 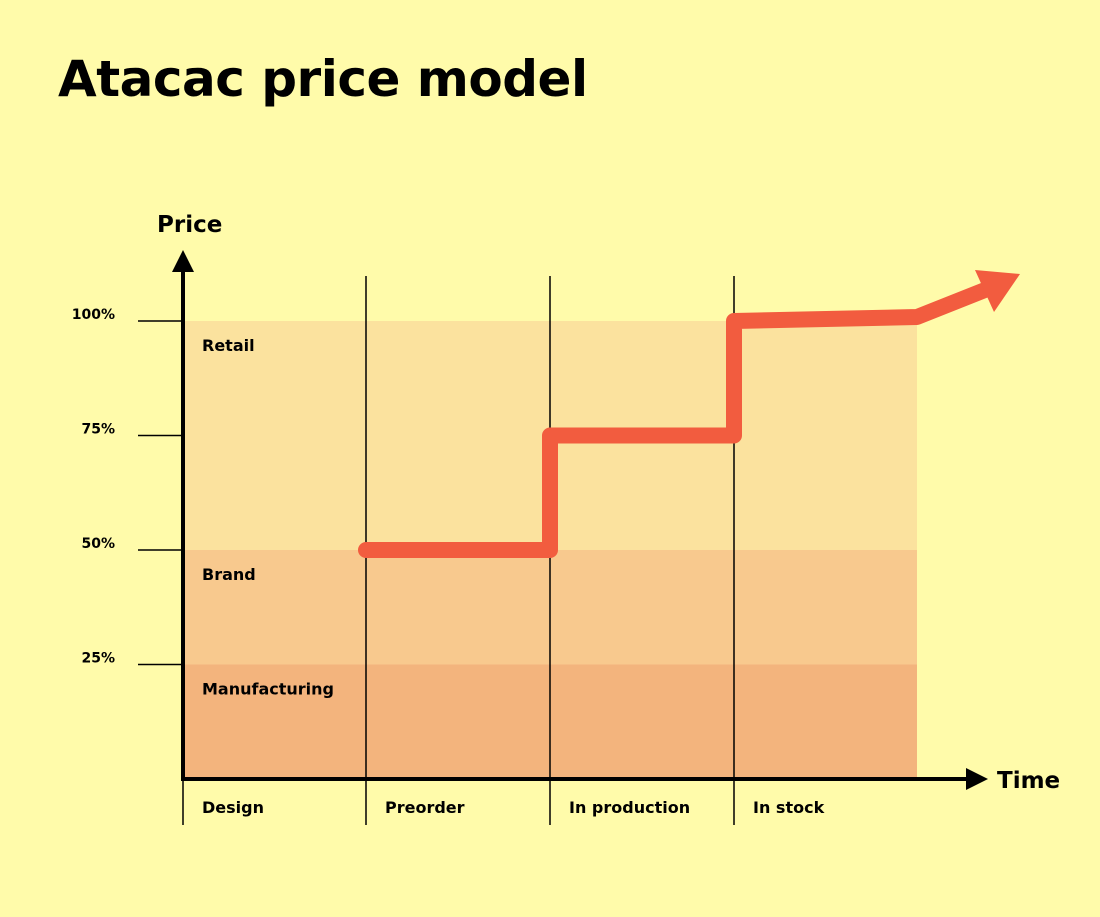 What do you see at coordinates (789, 807) in the screenshot?
I see `phase-label-in-stock: In stock` at bounding box center [789, 807].